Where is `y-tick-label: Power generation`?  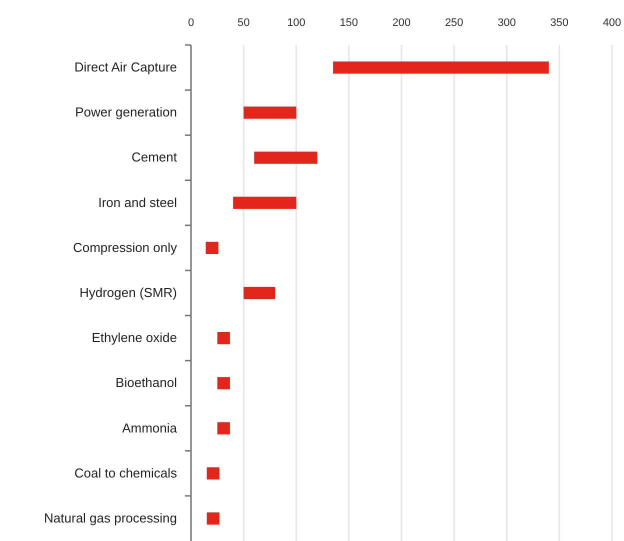
y-tick-label: Power generation is located at coordinates (126, 112).